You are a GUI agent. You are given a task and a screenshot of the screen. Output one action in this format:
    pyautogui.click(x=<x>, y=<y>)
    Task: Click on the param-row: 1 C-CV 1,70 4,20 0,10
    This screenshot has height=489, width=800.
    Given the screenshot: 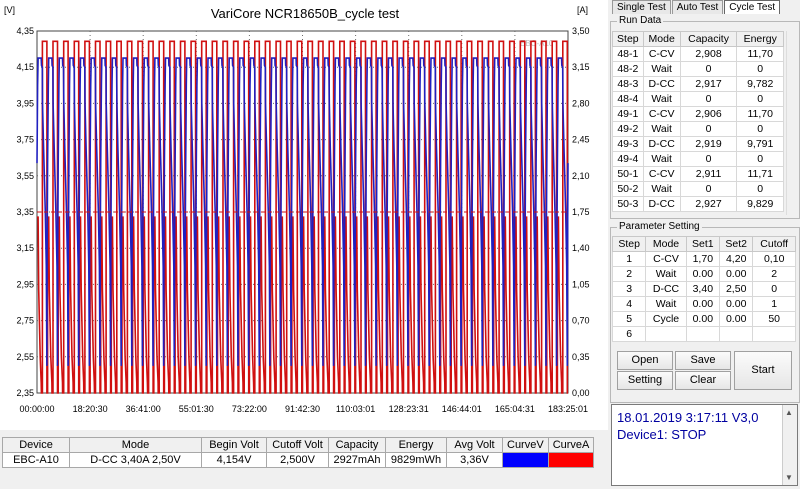 What is the action you would take?
    pyautogui.click(x=703, y=259)
    